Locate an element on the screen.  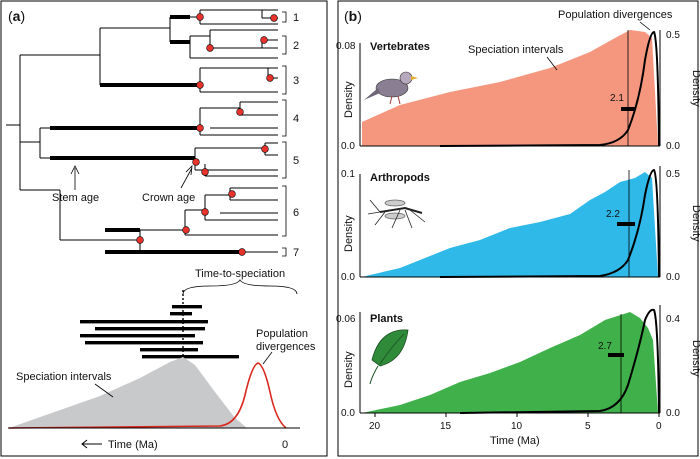
panel-b-x-axis: 20 15 10 5 0 Time (Ma) is located at coordinates (515, 430).